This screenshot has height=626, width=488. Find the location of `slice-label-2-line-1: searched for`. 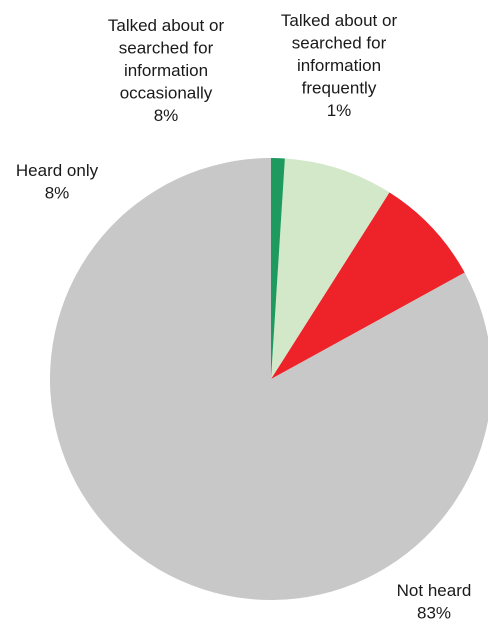

slice-label-2-line-1: searched for is located at coordinates (166, 48).